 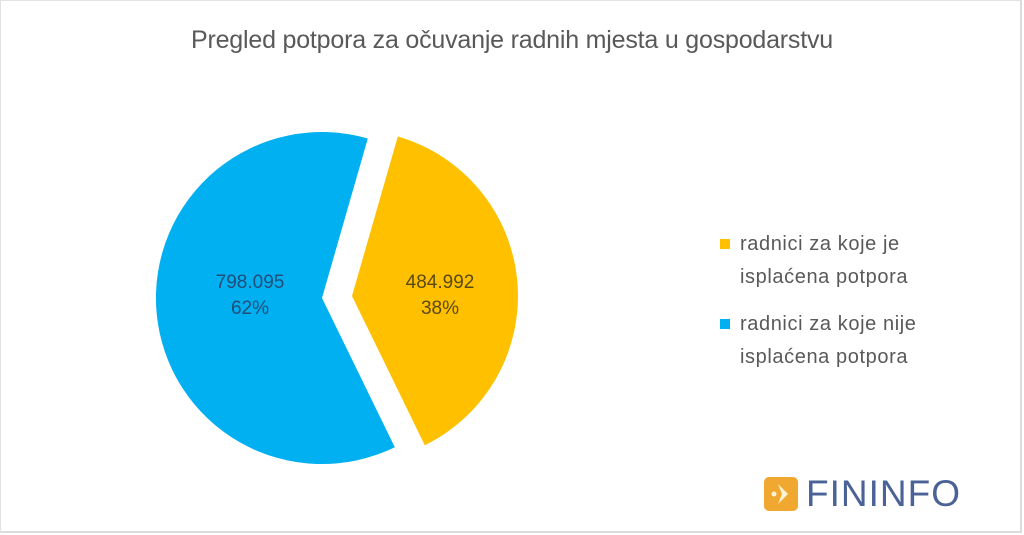 What do you see at coordinates (440, 282) in the screenshot?
I see `slice-value: 484.992` at bounding box center [440, 282].